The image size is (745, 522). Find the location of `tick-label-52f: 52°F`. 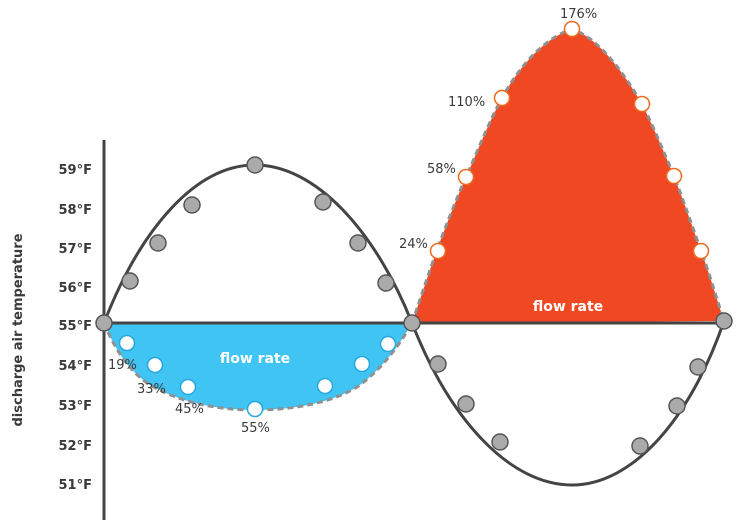

tick-label-52f: 52°F is located at coordinates (75, 446).